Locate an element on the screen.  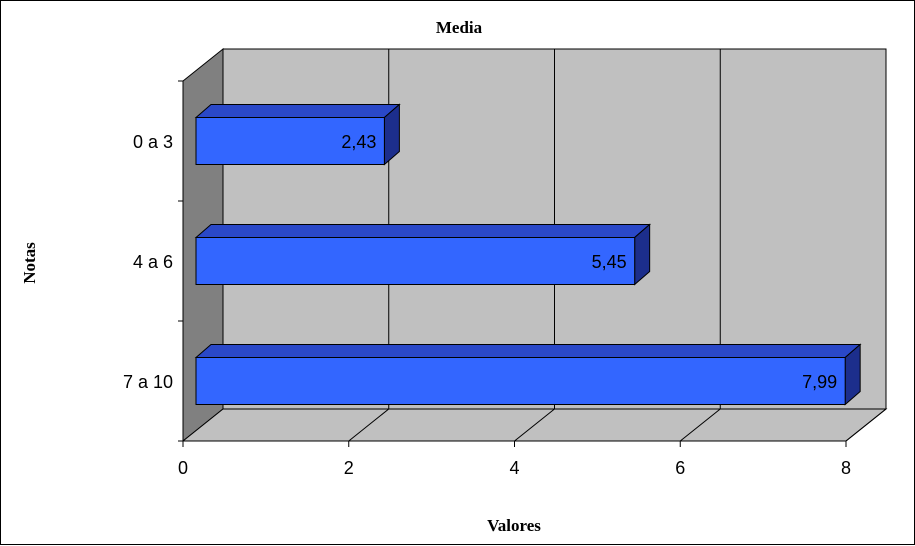
x-tick-label: 4 is located at coordinates (514, 468).